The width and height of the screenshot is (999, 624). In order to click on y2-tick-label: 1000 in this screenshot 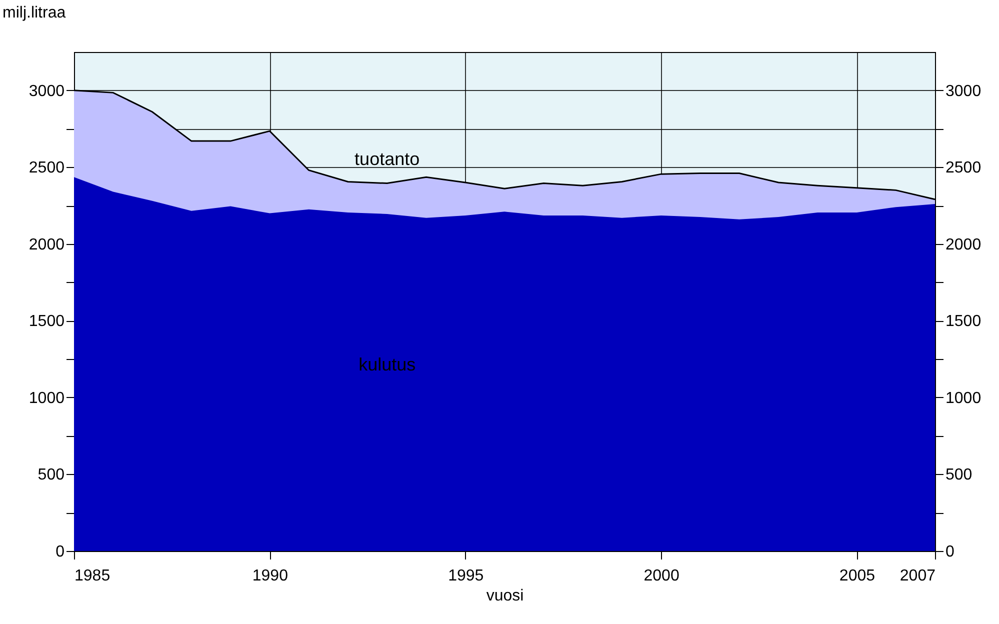, I will do `click(964, 398)`.